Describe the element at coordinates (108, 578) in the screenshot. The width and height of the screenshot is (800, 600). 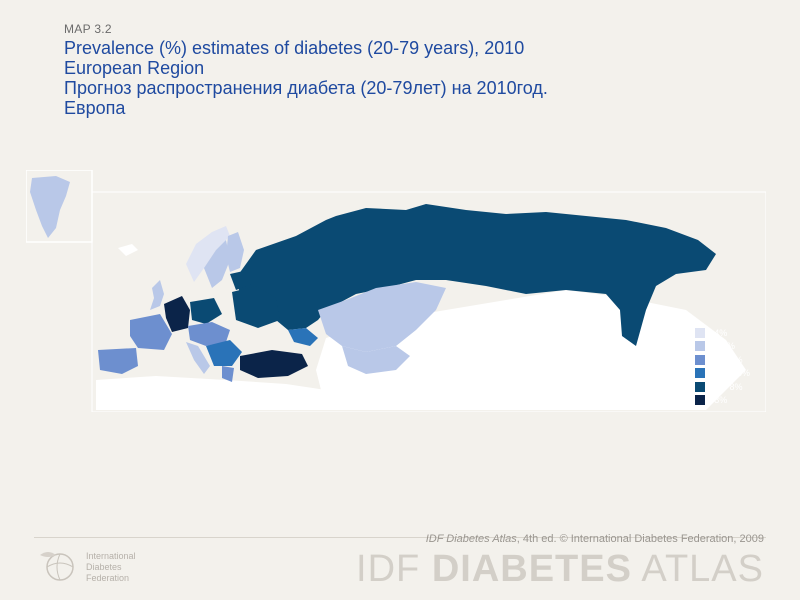
I see `org-line: Federation` at that location.